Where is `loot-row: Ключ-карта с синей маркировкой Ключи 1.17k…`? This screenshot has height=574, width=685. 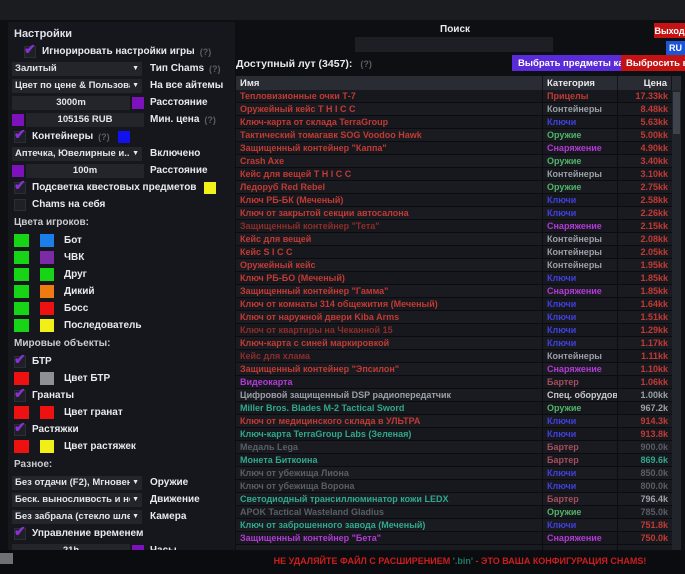
loot-row: Ключ-карта с синей маркировкой Ключи 1.17k… is located at coordinates (458, 343).